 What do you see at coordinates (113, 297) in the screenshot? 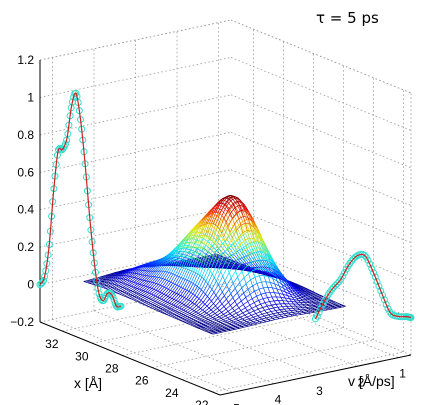
I see `x-marginal-marker` at bounding box center [113, 297].